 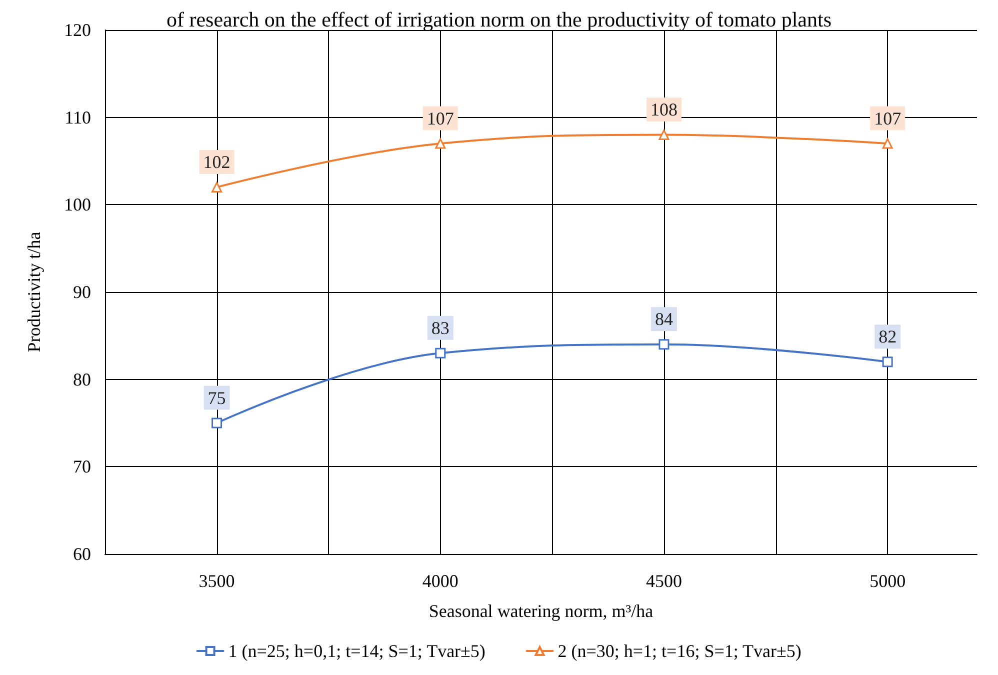 What do you see at coordinates (216, 581) in the screenshot?
I see `x-tick-label: 3500` at bounding box center [216, 581].